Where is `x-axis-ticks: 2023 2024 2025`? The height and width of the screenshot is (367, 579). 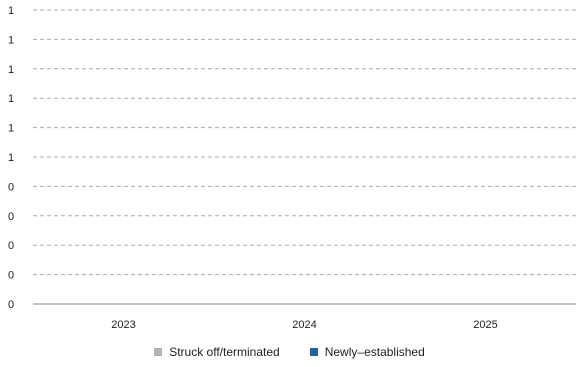
x-axis-ticks: 2023 2024 2025 is located at coordinates (304, 325).